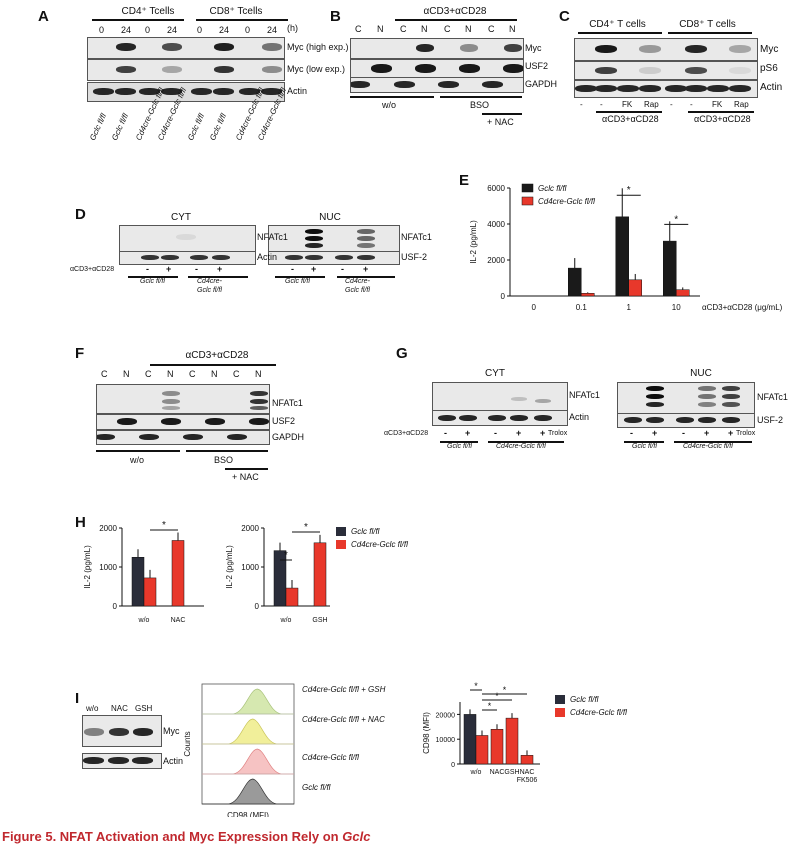 The width and height of the screenshot is (800, 848). Describe the element at coordinates (334, 238) in the screenshot. I see `panel-d-blot-nuc-nfat` at that location.